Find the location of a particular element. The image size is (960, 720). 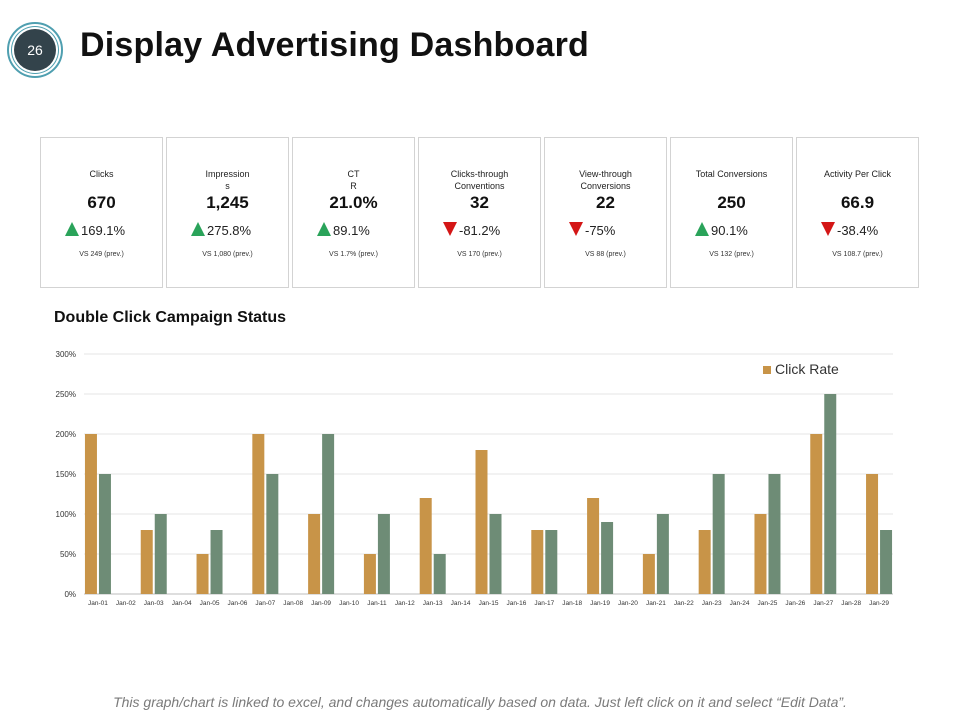

x-tick-label: Jan-13 is located at coordinates (433, 603).